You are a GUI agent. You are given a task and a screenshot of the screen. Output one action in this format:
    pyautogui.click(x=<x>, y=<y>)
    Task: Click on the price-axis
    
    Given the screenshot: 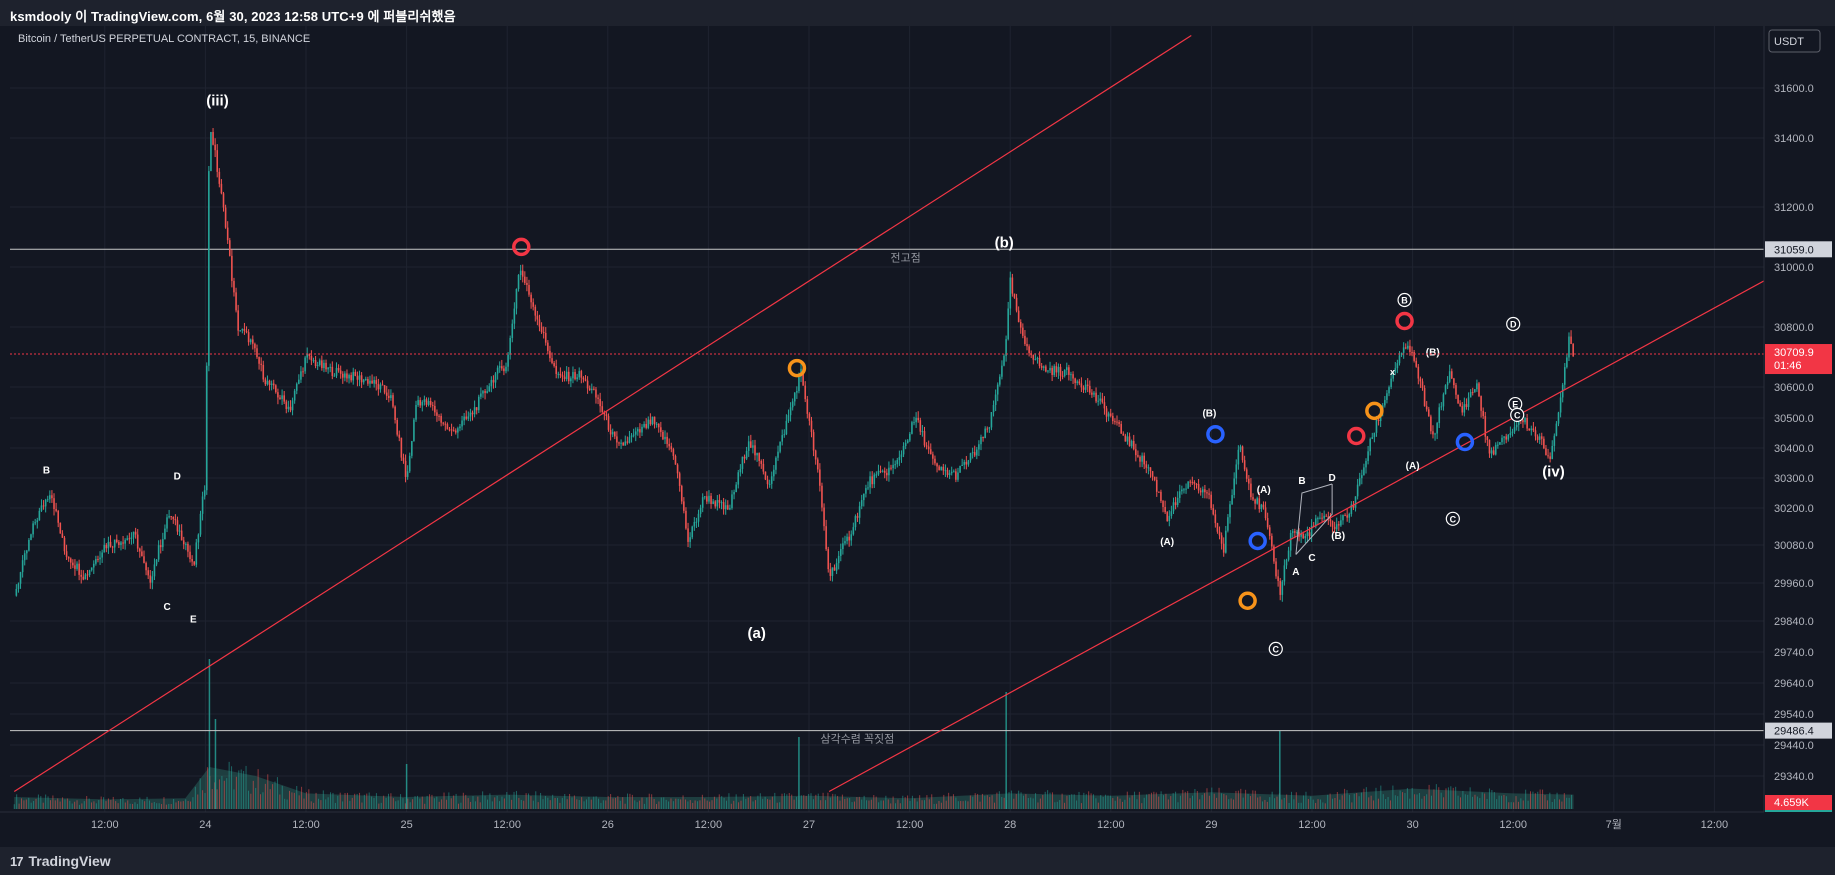 What is the action you would take?
    pyautogui.click(x=1799, y=436)
    